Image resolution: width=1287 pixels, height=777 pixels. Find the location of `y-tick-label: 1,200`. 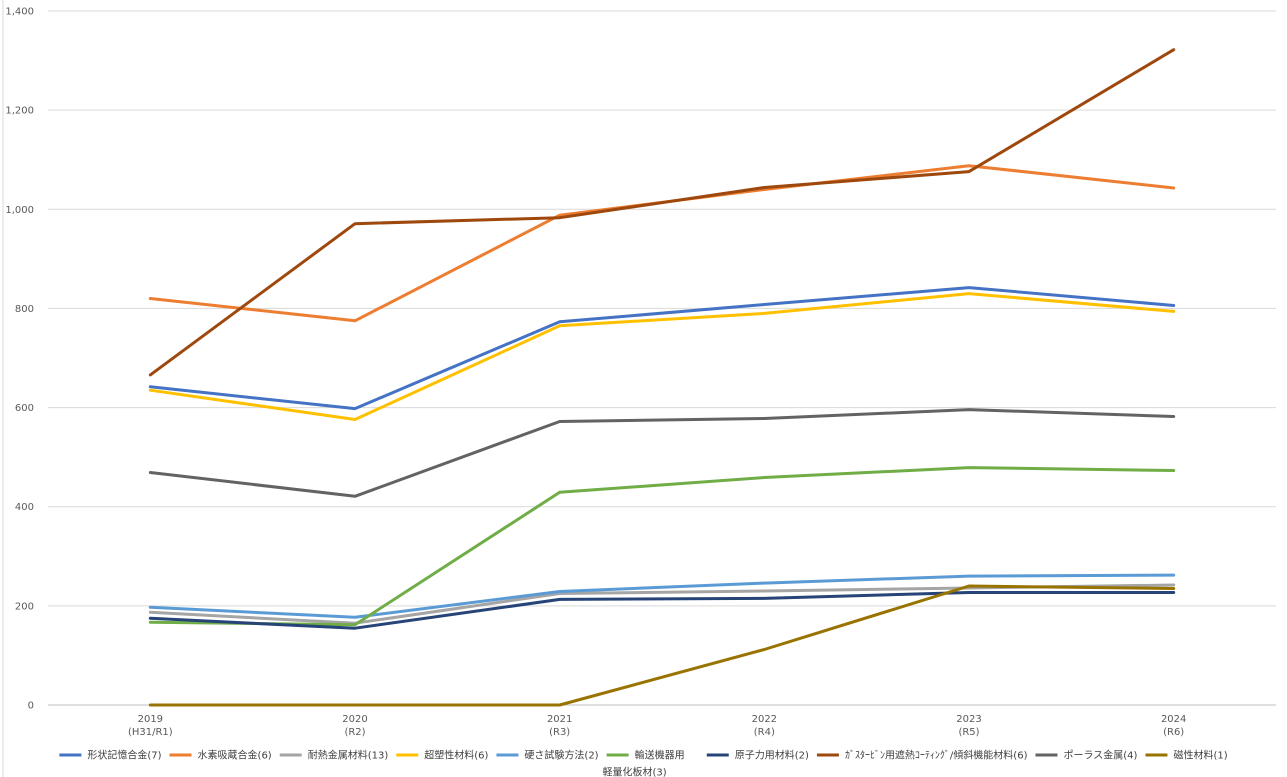

y-tick-label: 1,200 is located at coordinates (19, 111).